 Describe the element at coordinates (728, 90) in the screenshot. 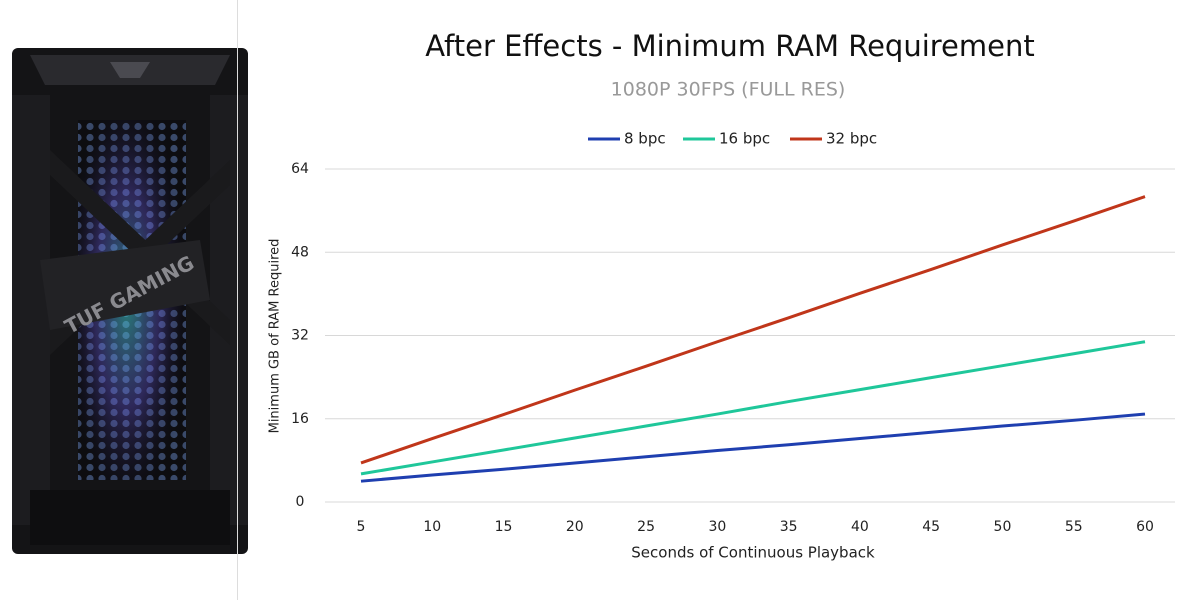

I see `chart-subtitle: 1080P 30FPS (FULL RES)` at that location.